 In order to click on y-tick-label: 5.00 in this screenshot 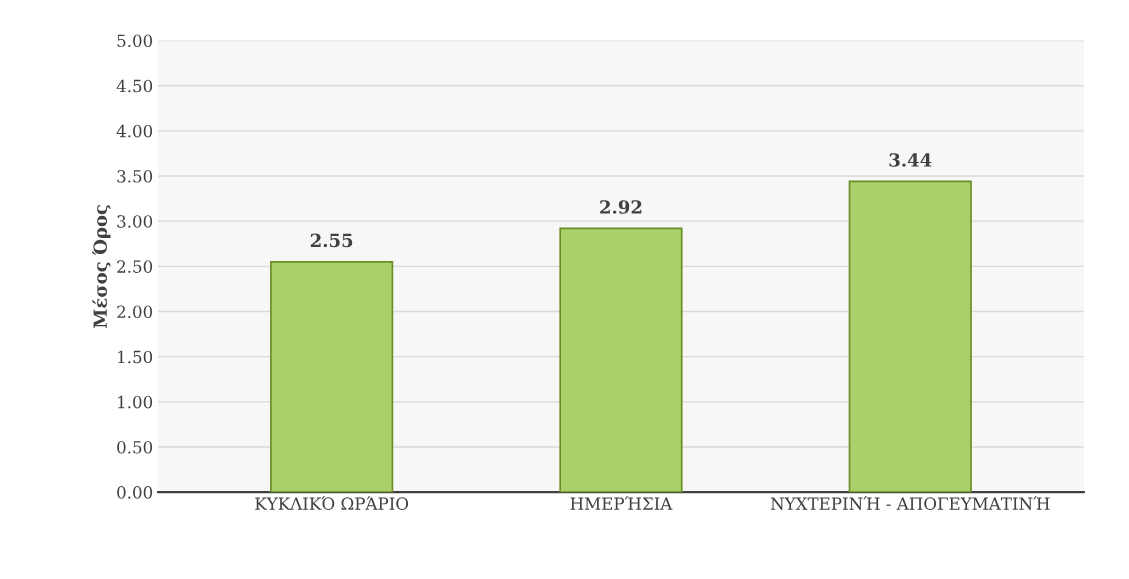, I will do `click(135, 41)`.